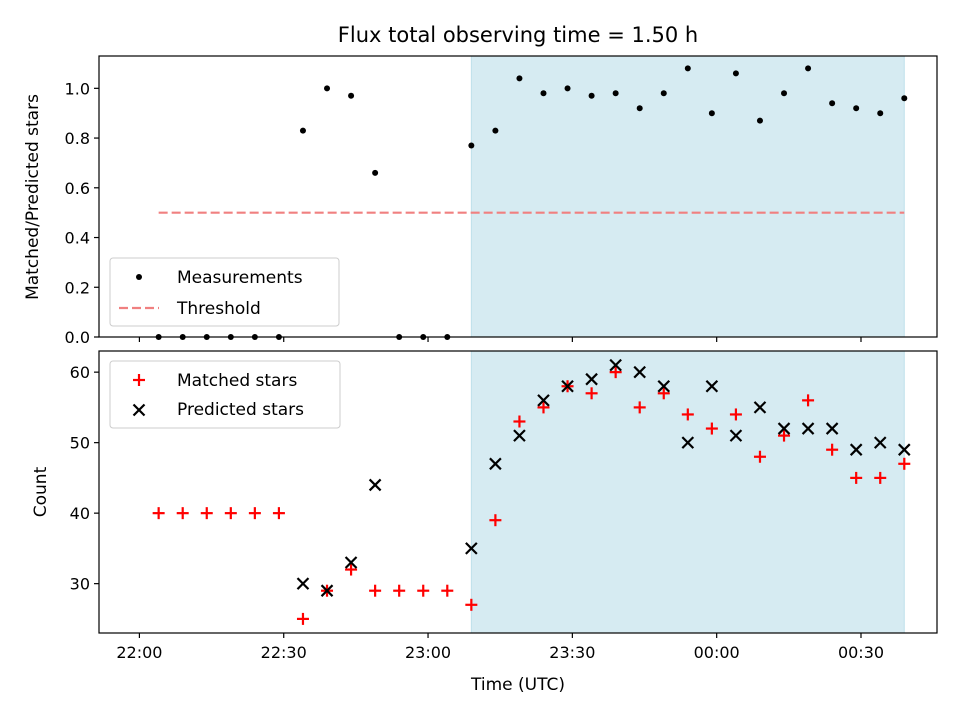 This screenshot has height=720, width=960. What do you see at coordinates (240, 410) in the screenshot?
I see `legend-label: Predicted stars` at bounding box center [240, 410].